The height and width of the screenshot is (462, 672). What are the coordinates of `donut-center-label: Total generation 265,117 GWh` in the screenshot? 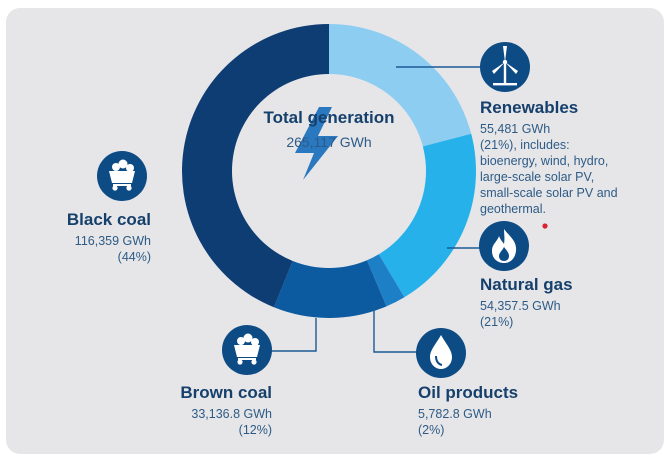 It's located at (329, 129).